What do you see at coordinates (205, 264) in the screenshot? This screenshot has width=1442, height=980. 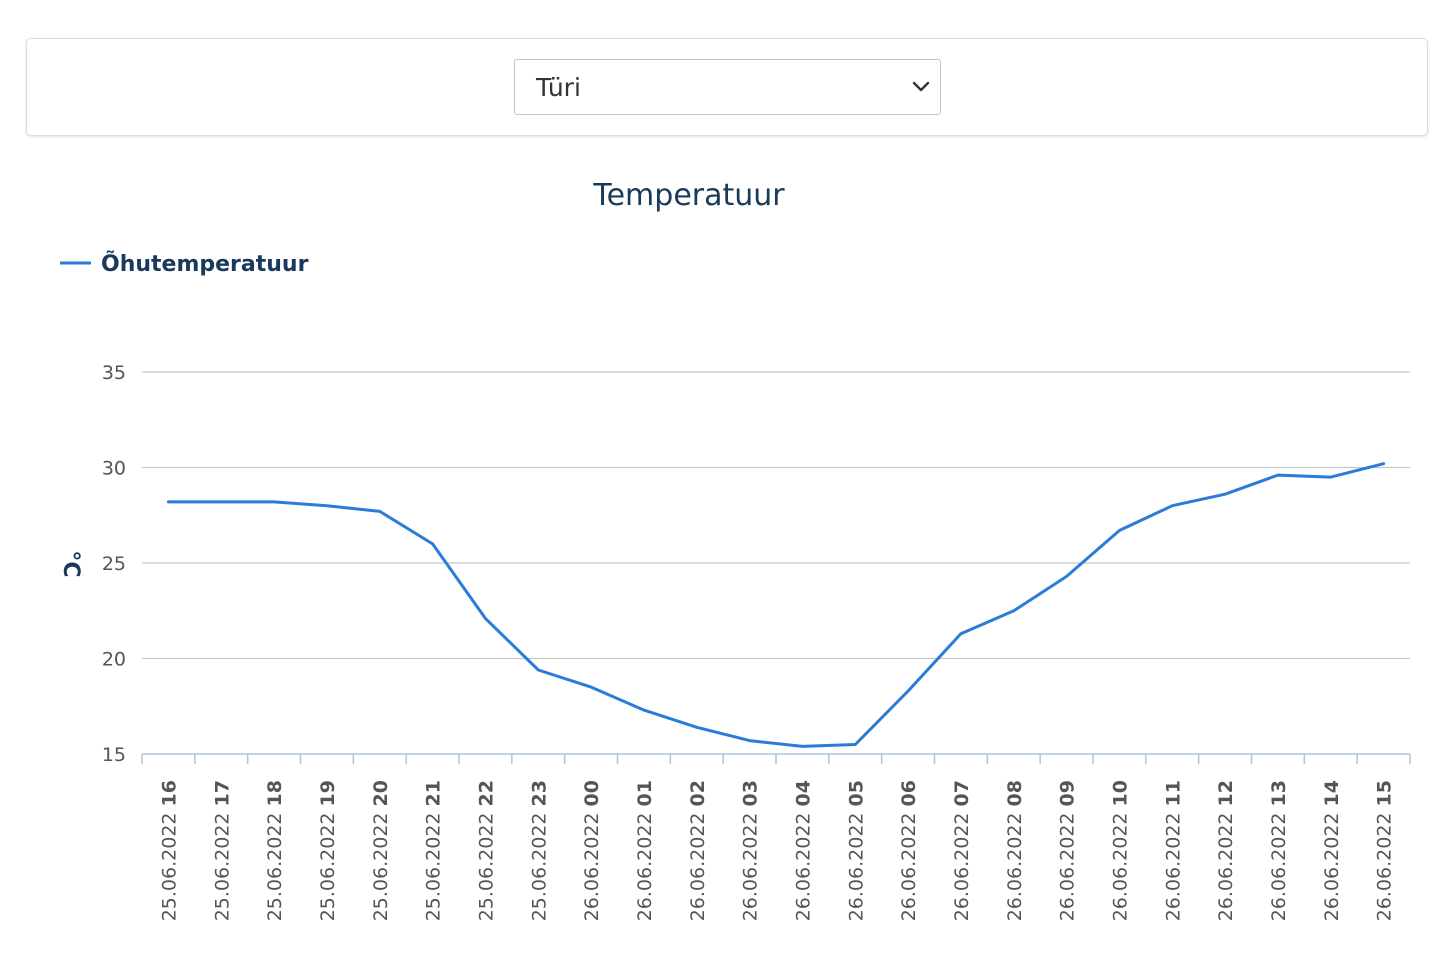 I see `legend-series-label: Õhutemperatuur` at bounding box center [205, 264].